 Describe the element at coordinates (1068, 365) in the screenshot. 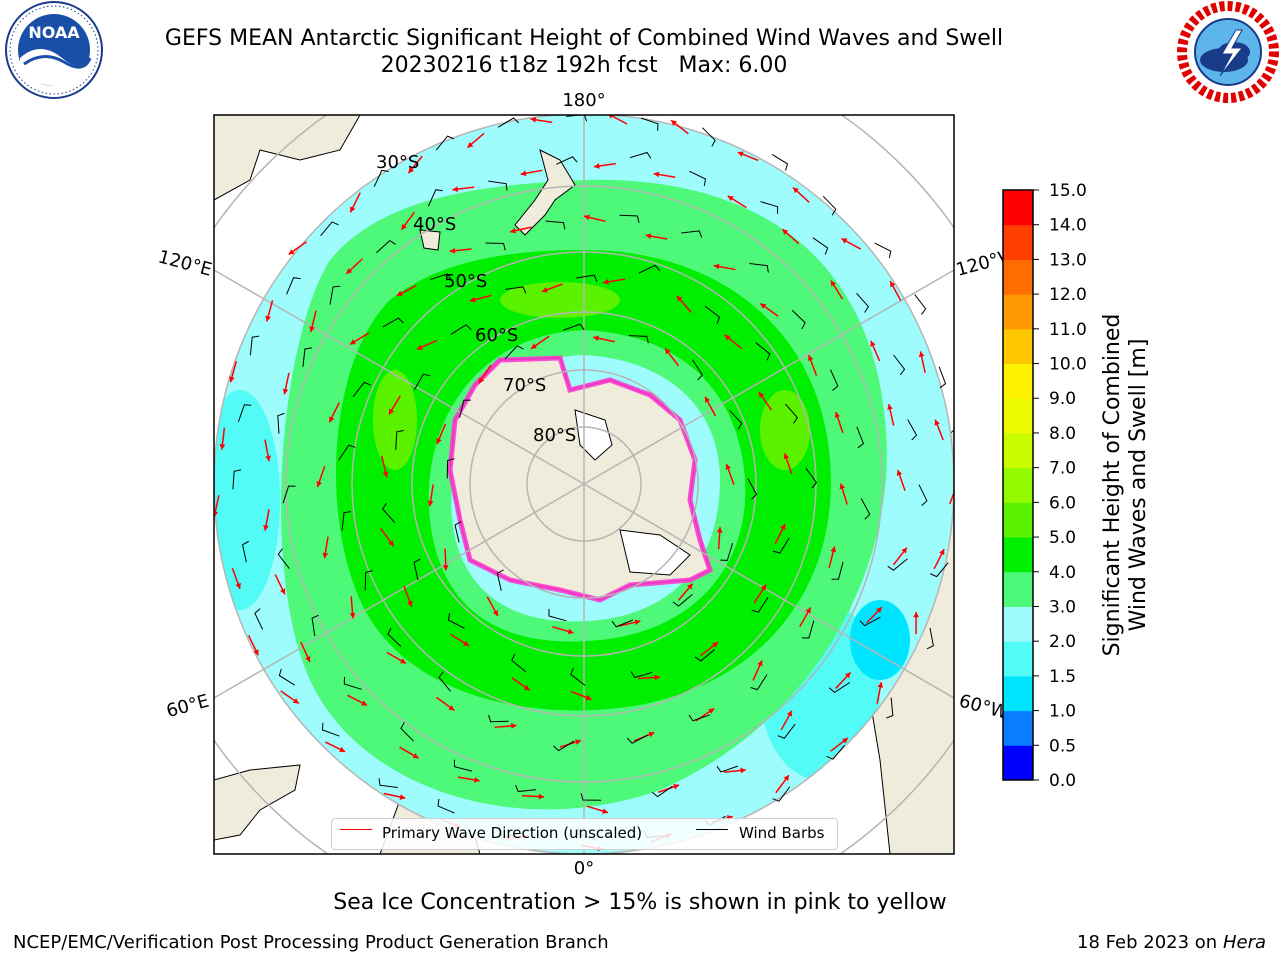

I see `colorbar-tick-label: 10.0` at that location.